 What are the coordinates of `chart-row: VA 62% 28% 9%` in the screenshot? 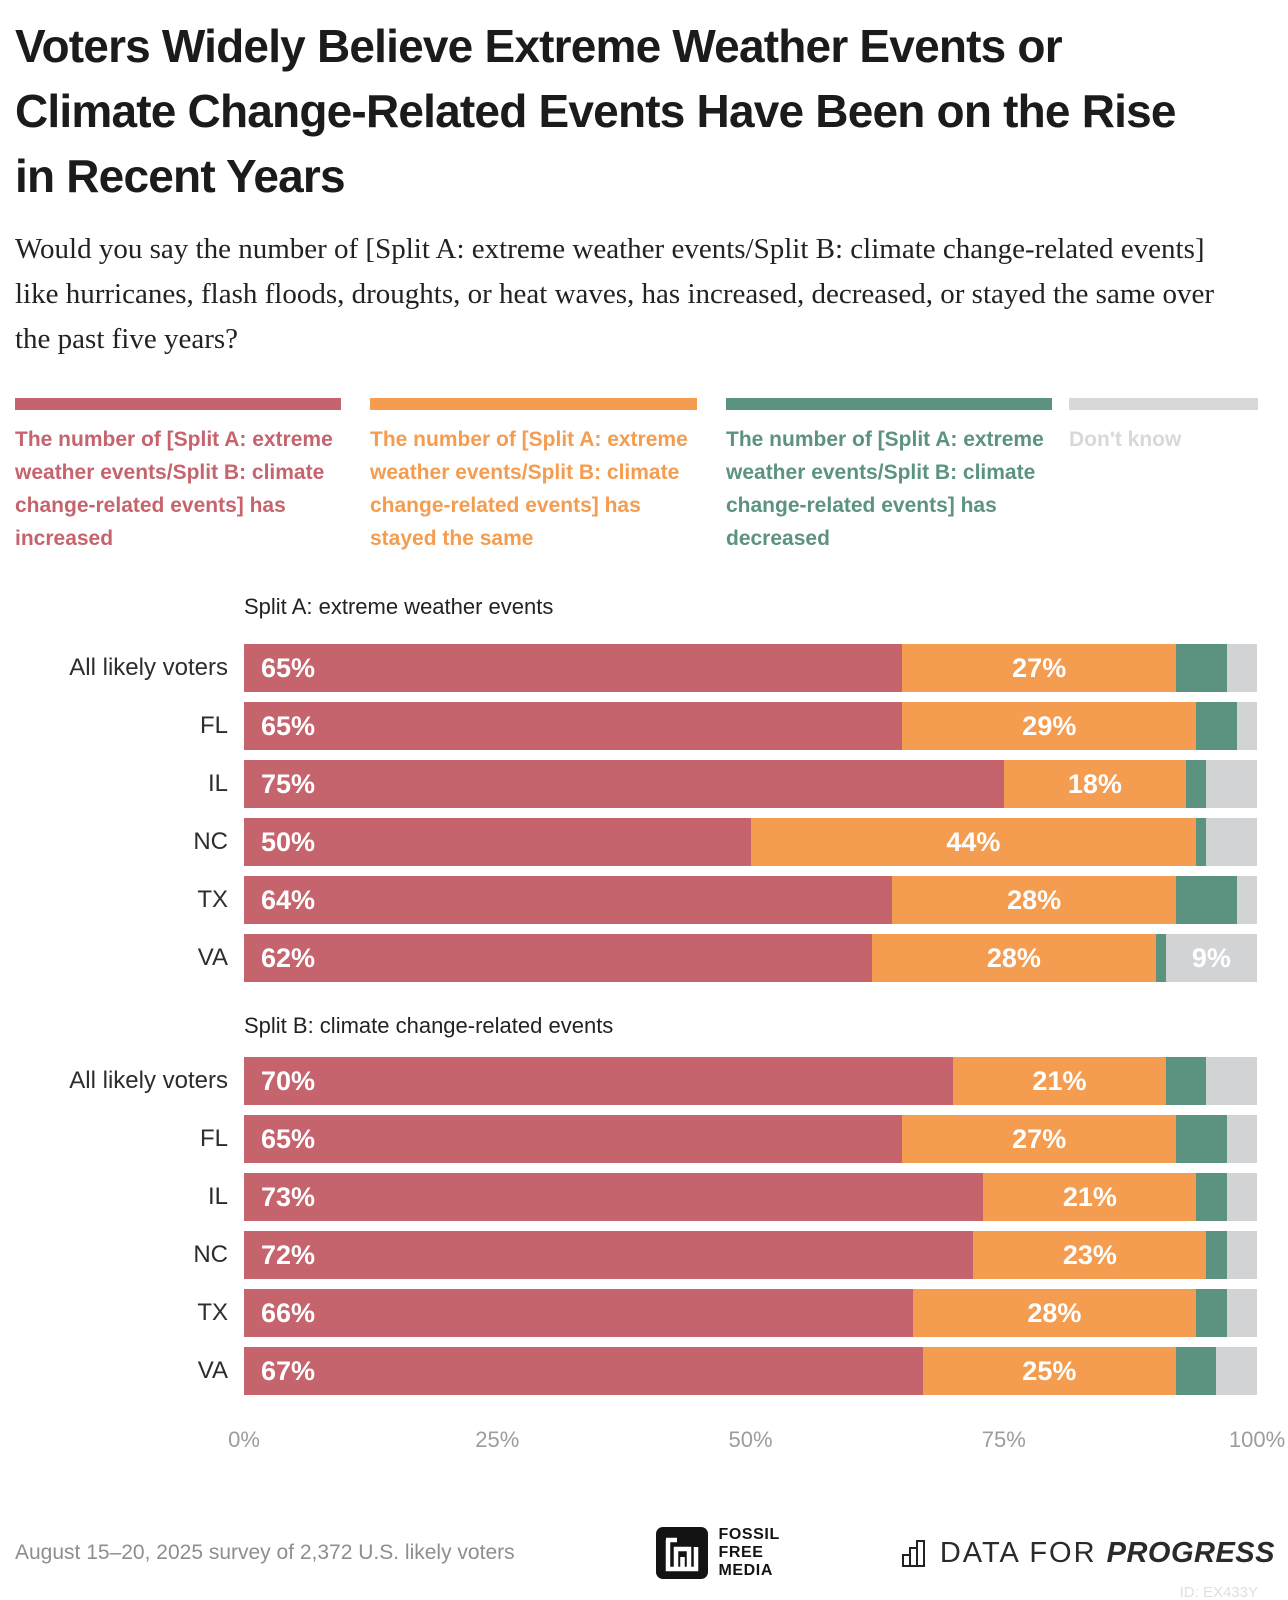 It's located at (651, 958).